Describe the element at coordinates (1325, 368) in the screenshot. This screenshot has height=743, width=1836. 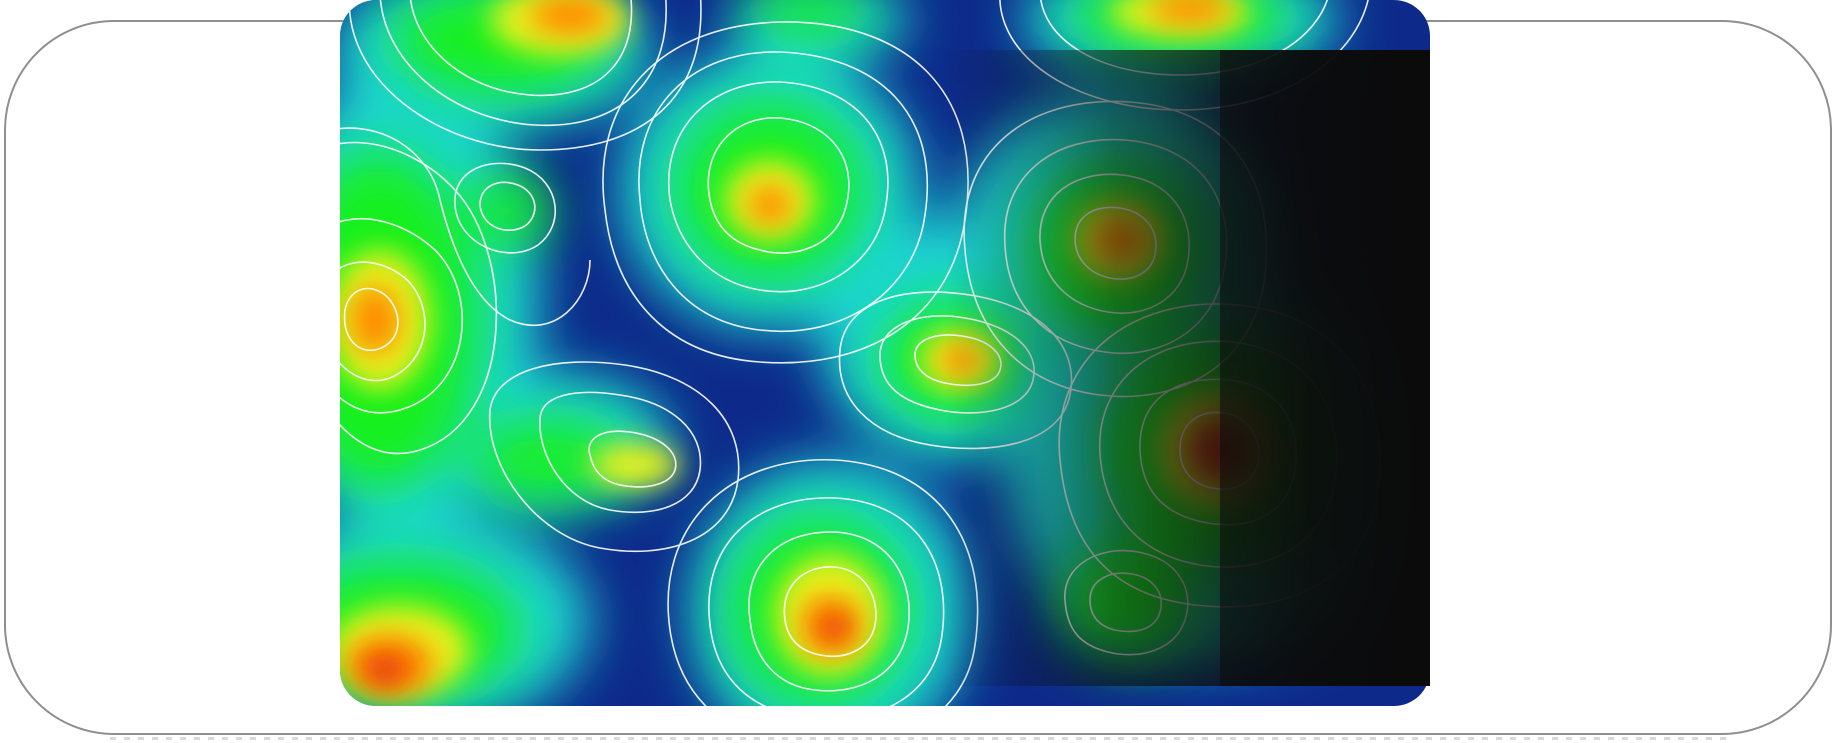
I see `dark-overlay-solid` at that location.